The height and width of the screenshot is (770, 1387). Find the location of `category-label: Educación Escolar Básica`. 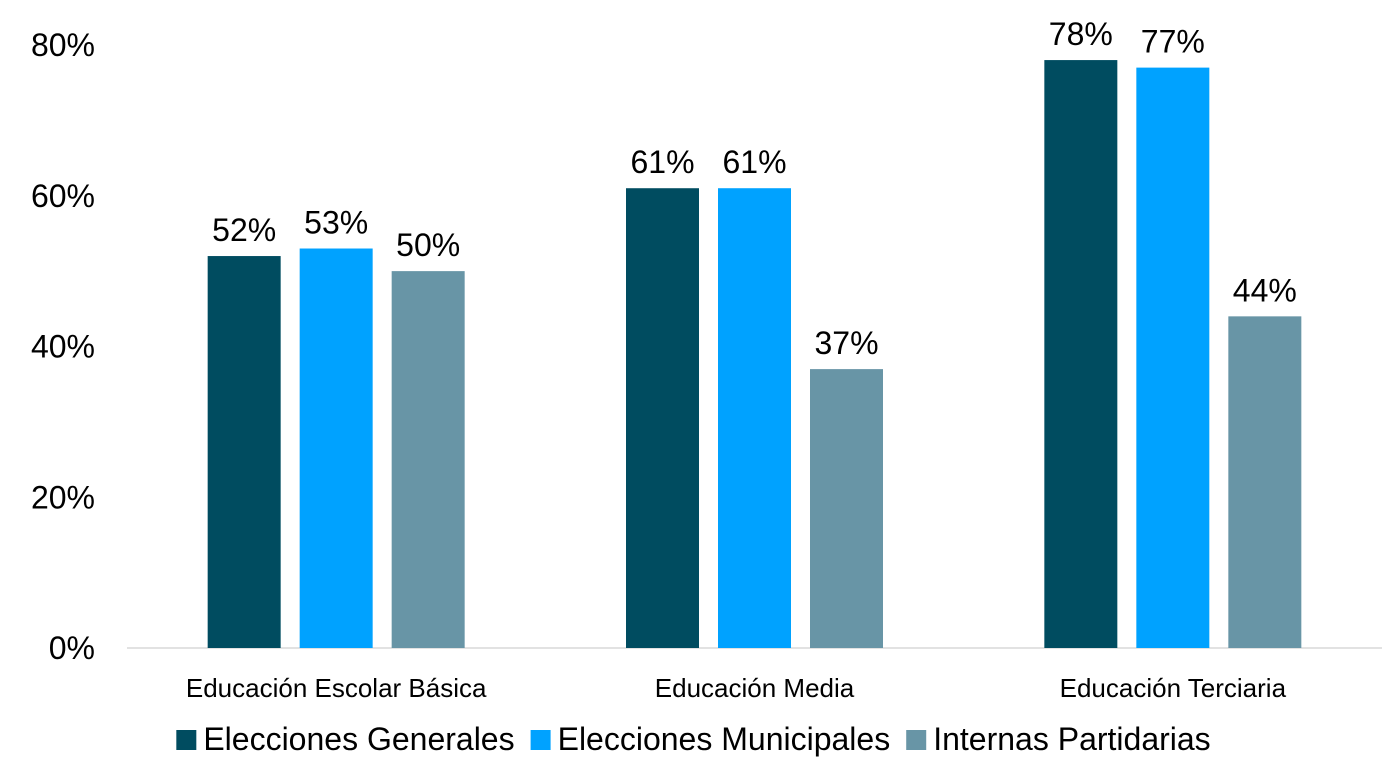

category-label: Educación Escolar Básica is located at coordinates (336, 688).